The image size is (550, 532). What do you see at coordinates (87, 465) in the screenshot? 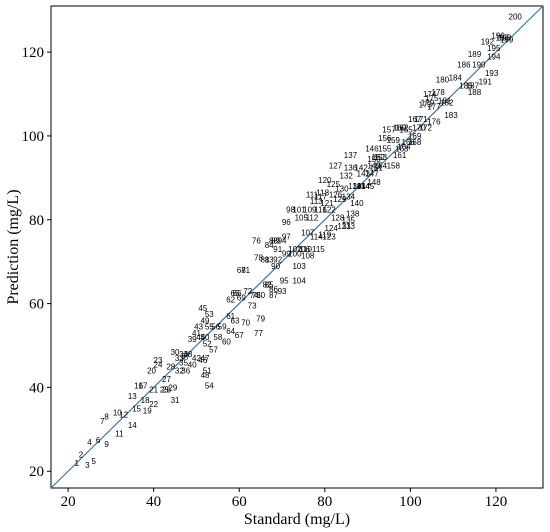
I see `data-point-label: 3` at bounding box center [87, 465].